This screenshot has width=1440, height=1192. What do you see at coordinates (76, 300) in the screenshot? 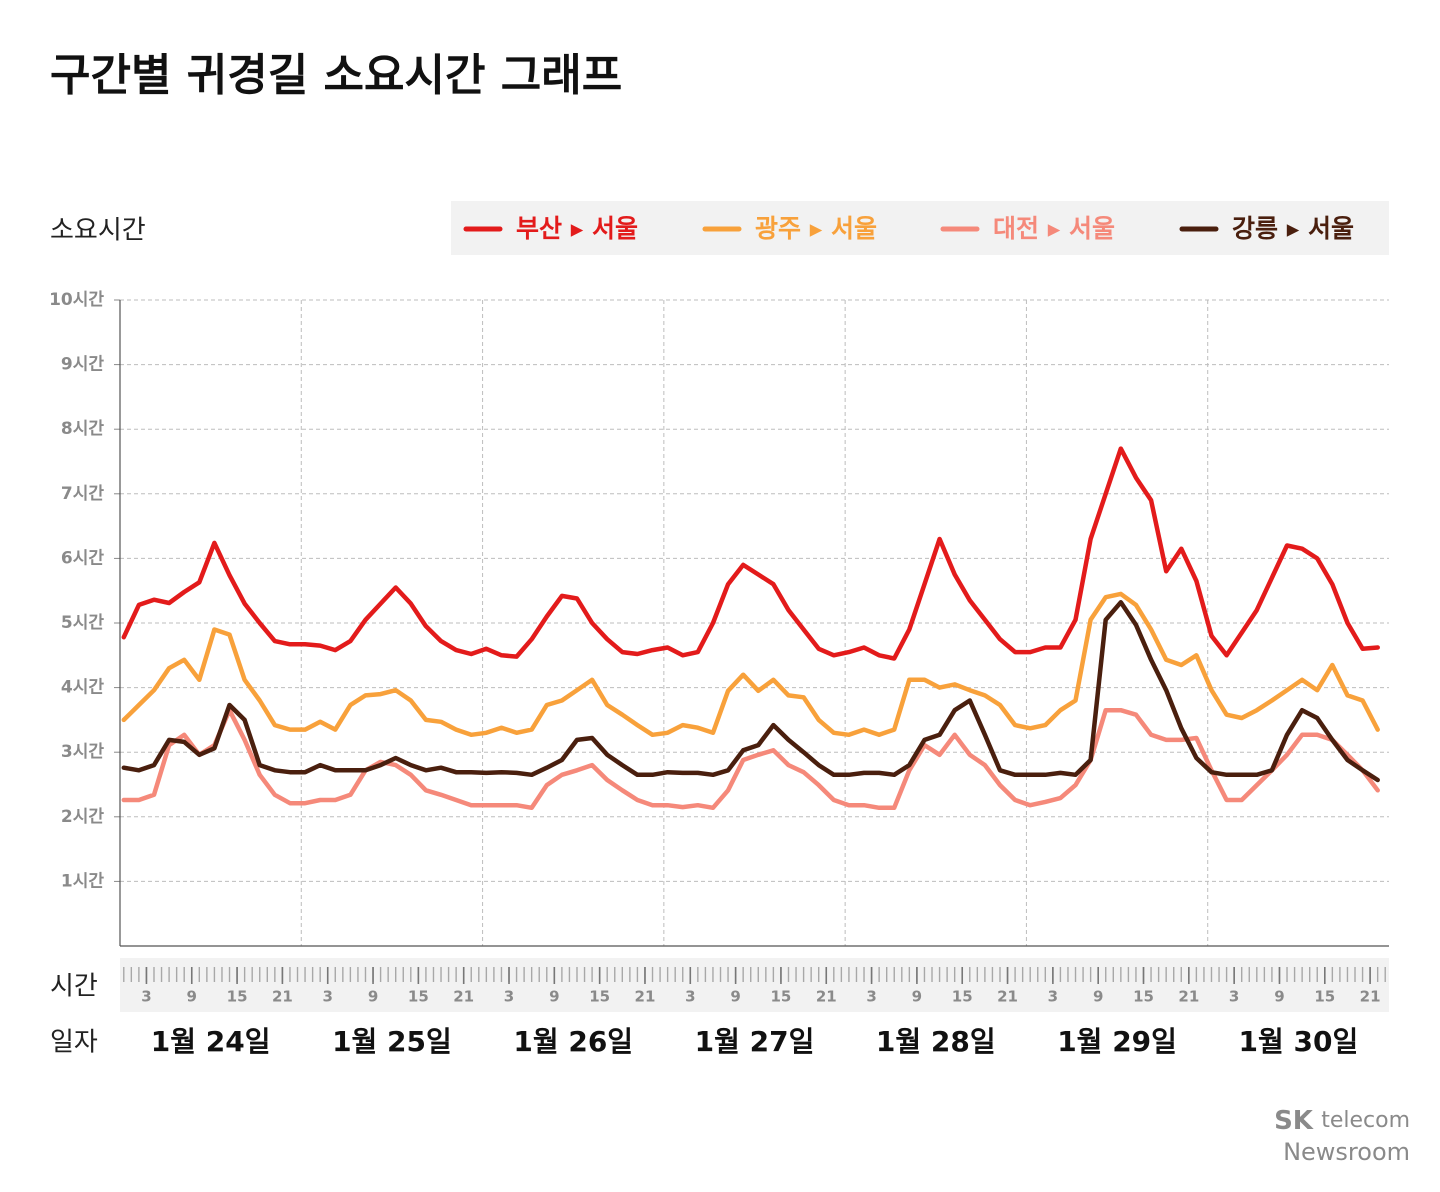
I see `y-tick-label: 10시간` at bounding box center [76, 300].